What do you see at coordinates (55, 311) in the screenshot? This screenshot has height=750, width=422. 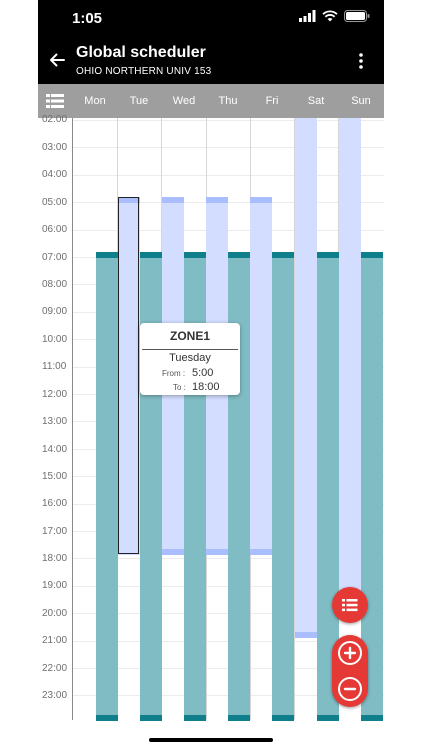 I see `hour-label: 09:00` at bounding box center [55, 311].